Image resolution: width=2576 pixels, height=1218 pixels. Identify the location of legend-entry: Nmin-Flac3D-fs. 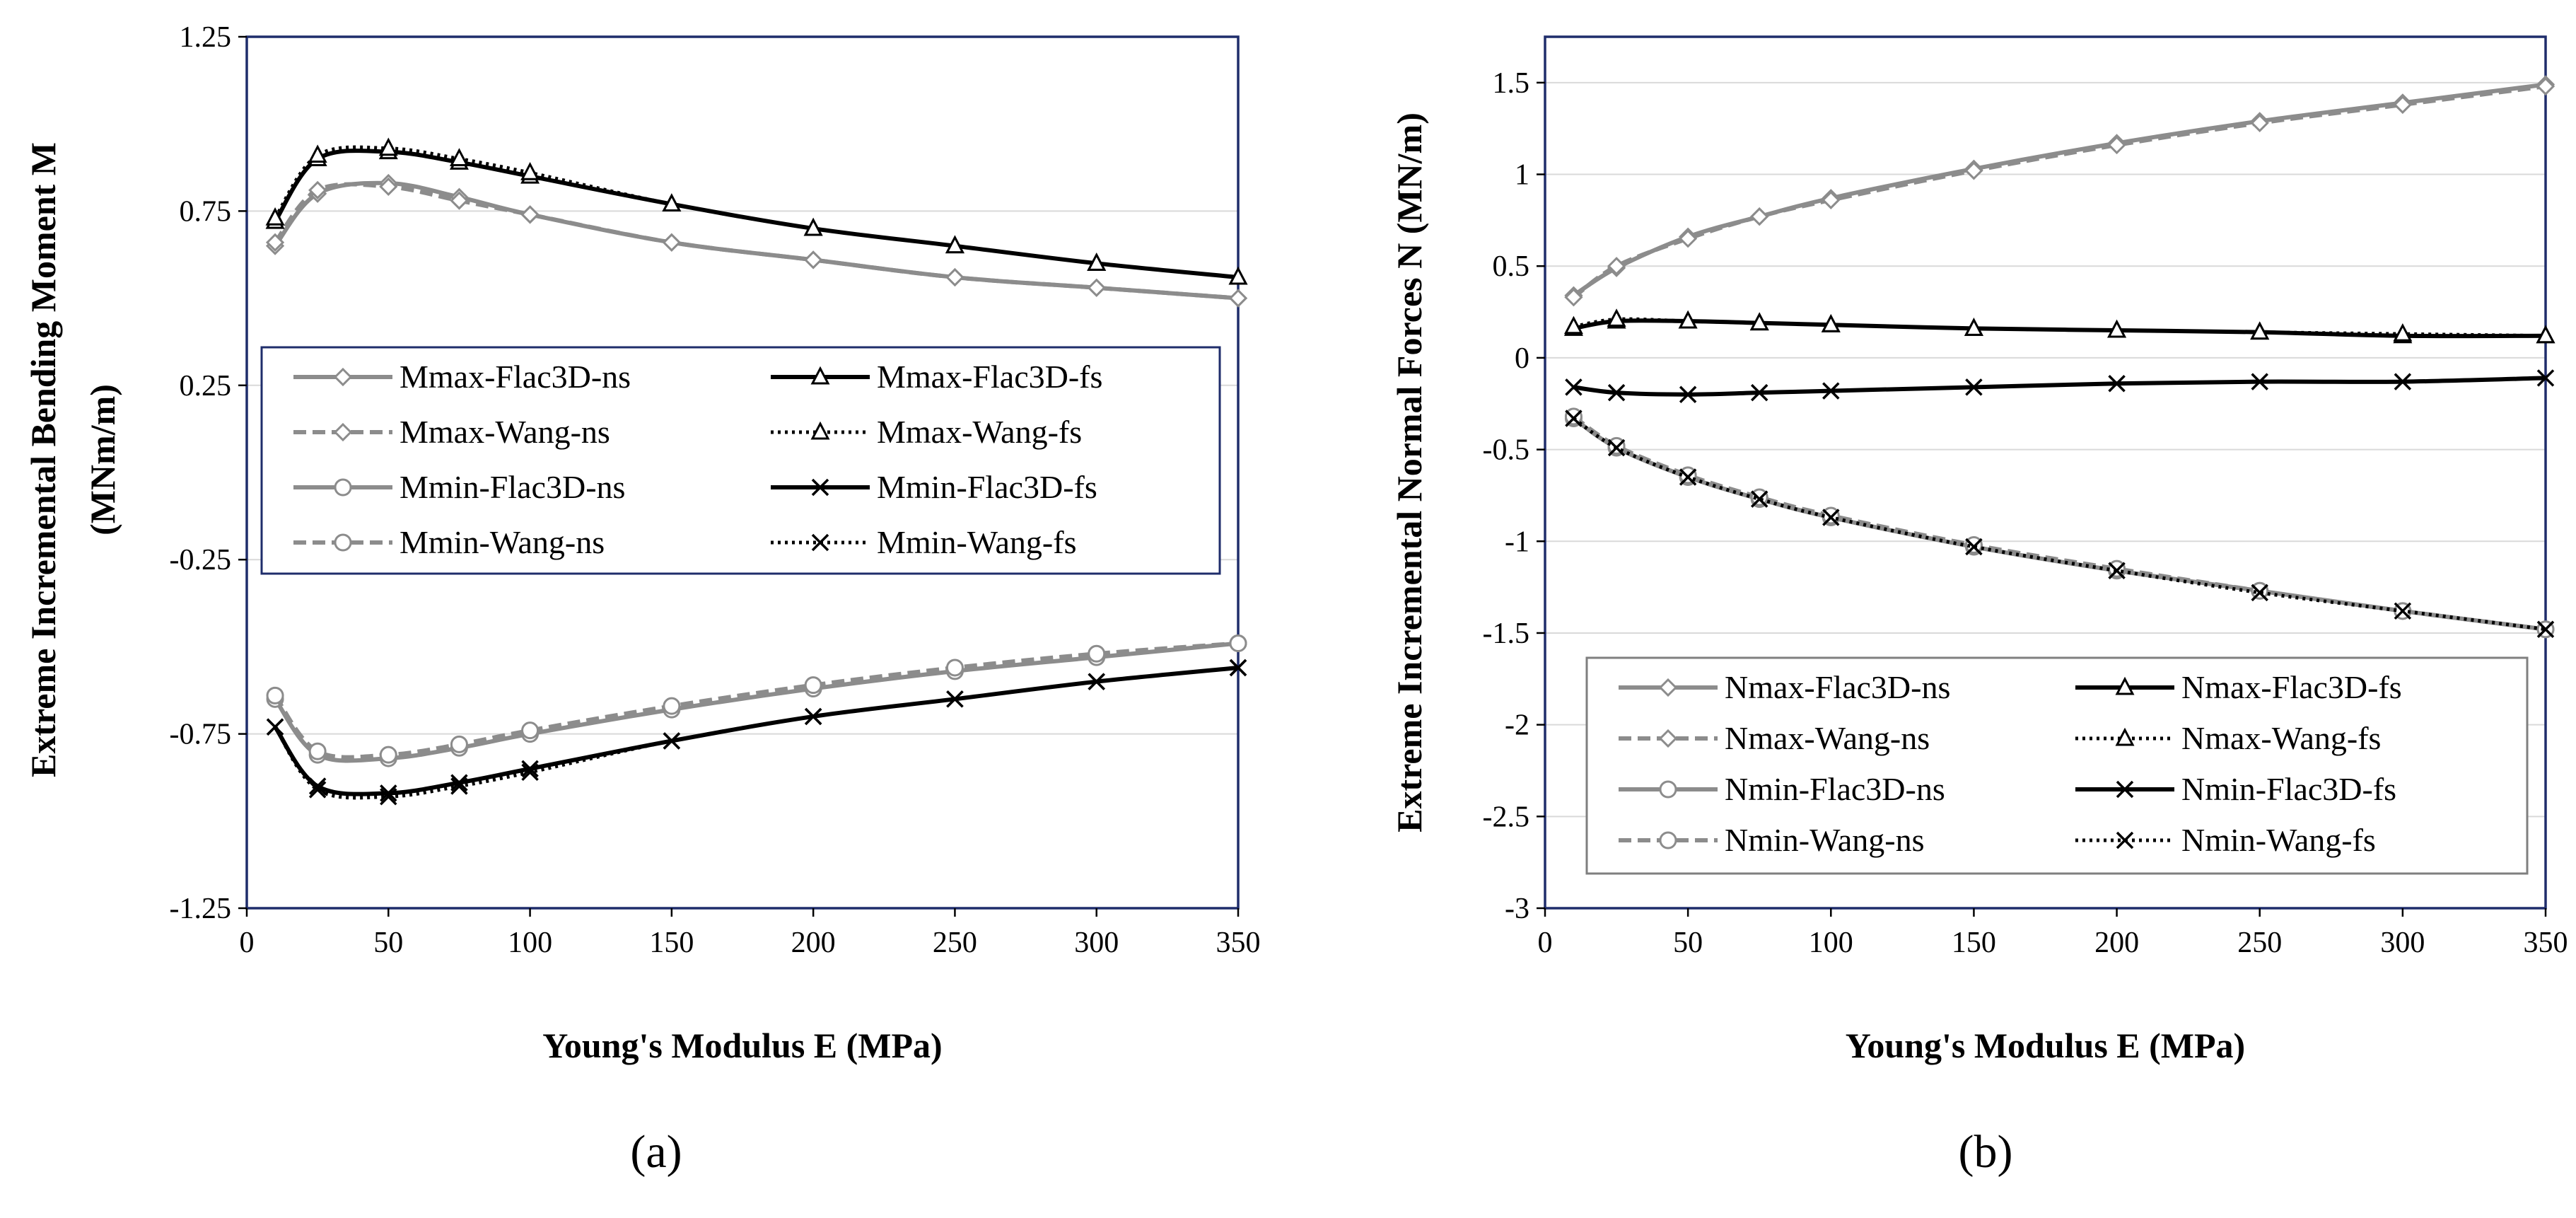
(2235, 789).